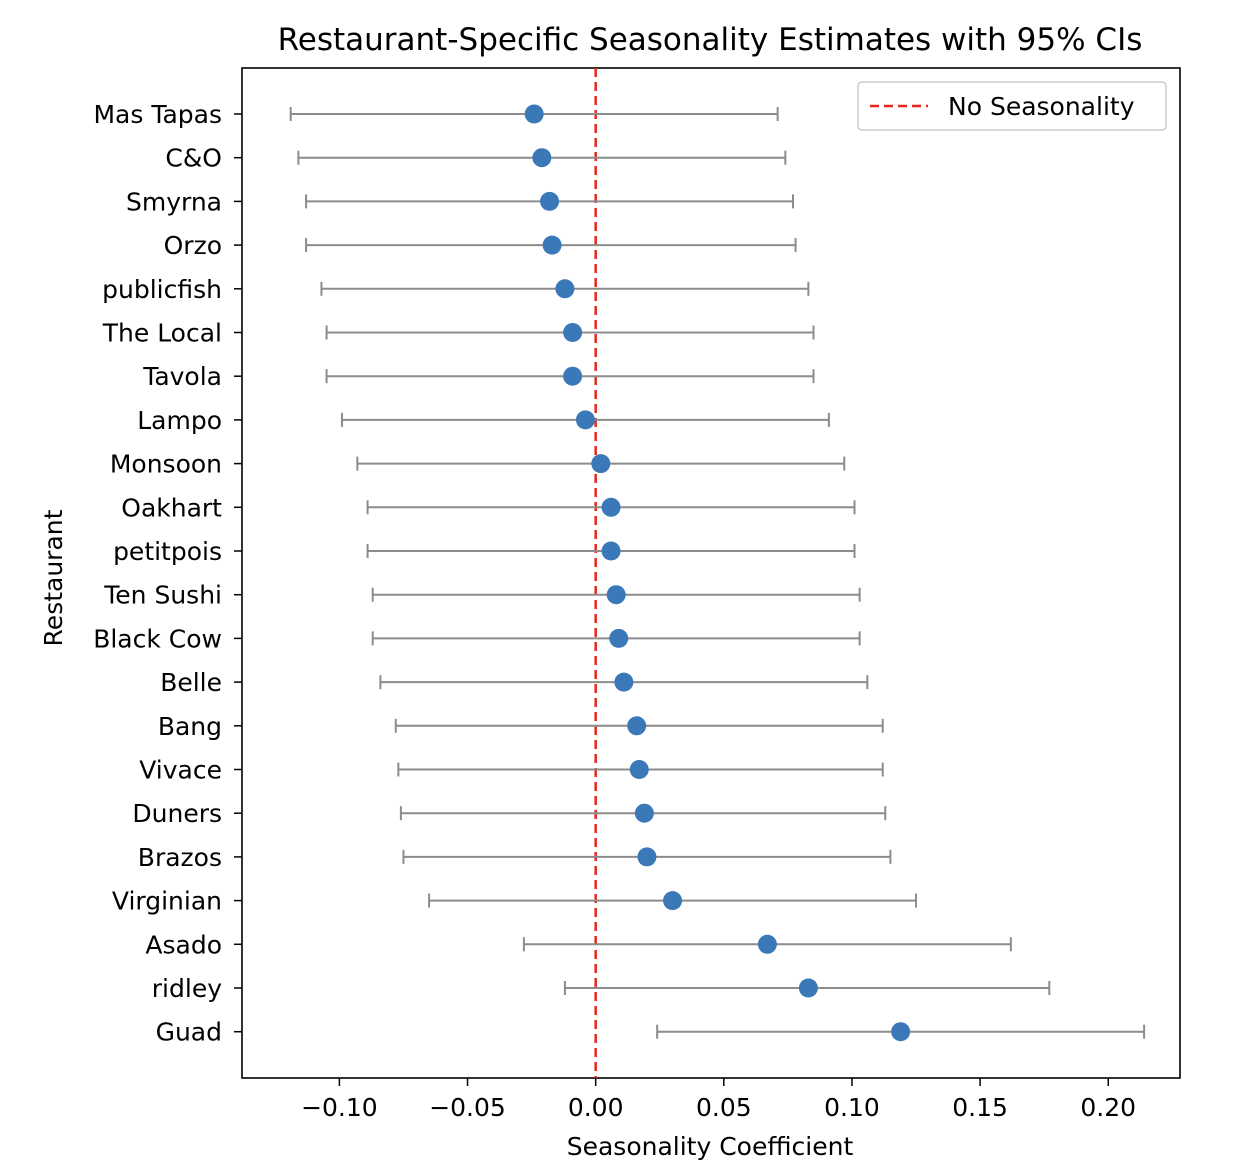 This screenshot has width=1234, height=1176. What do you see at coordinates (637, 726) in the screenshot?
I see `estimate-point-bang` at bounding box center [637, 726].